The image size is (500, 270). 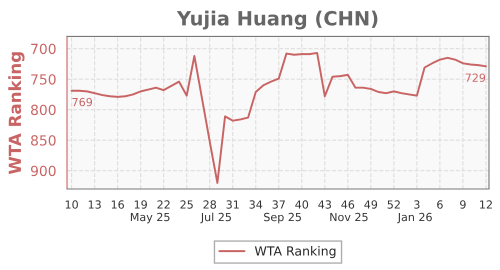 What do you see at coordinates (94, 204) in the screenshot?
I see `x-tick-label: 13` at bounding box center [94, 204].